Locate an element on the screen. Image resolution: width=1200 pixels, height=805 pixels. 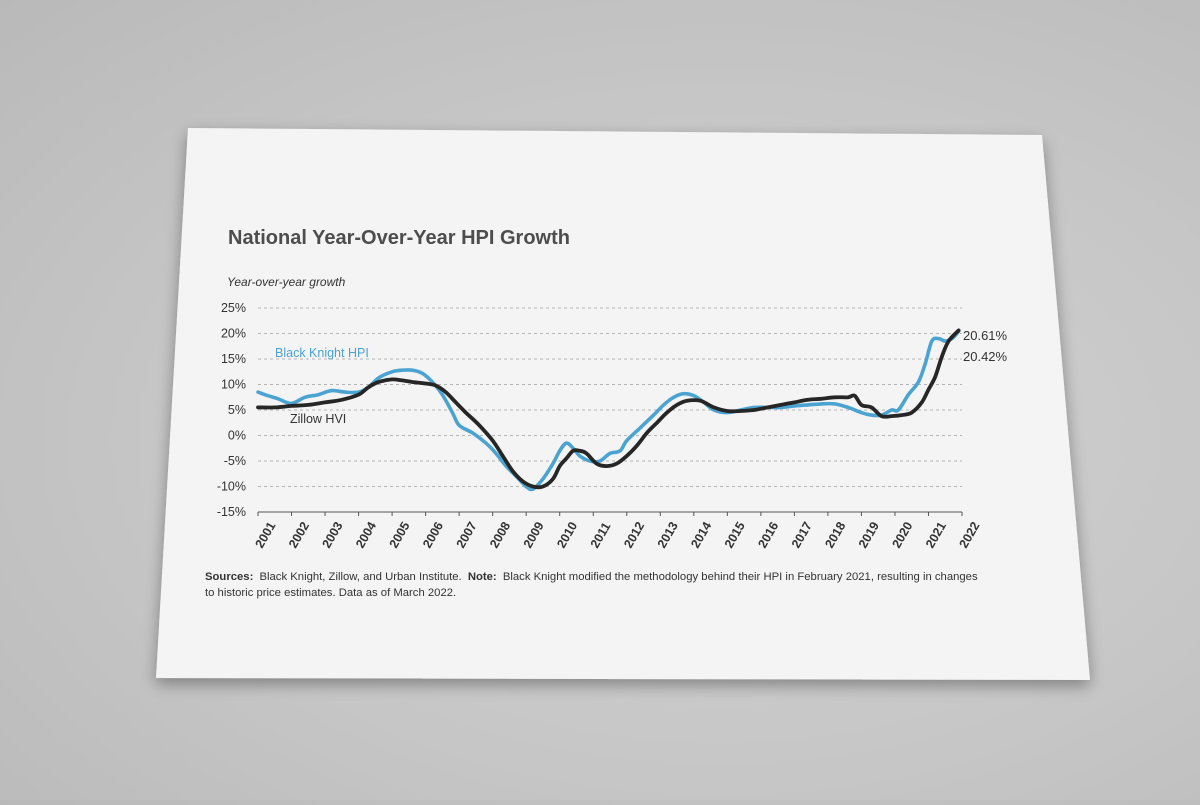
series-label-zillow: Zillow HVI is located at coordinates (318, 419).